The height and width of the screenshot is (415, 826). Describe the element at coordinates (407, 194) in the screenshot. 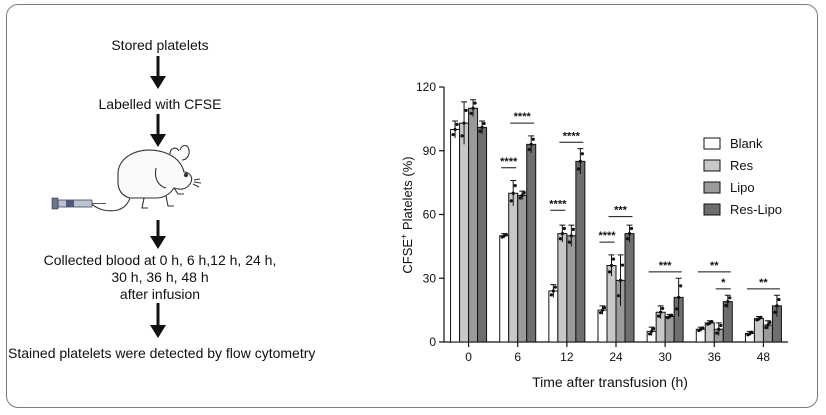

I see `y-axis-label-rest: Platelets (%)` at that location.